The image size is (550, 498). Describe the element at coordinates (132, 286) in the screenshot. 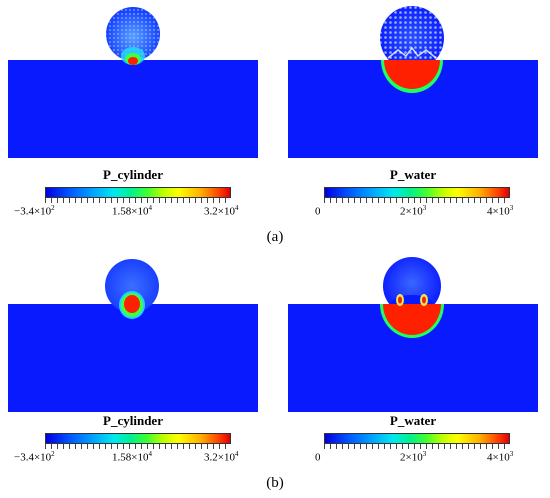

I see `cylinder` at that location.